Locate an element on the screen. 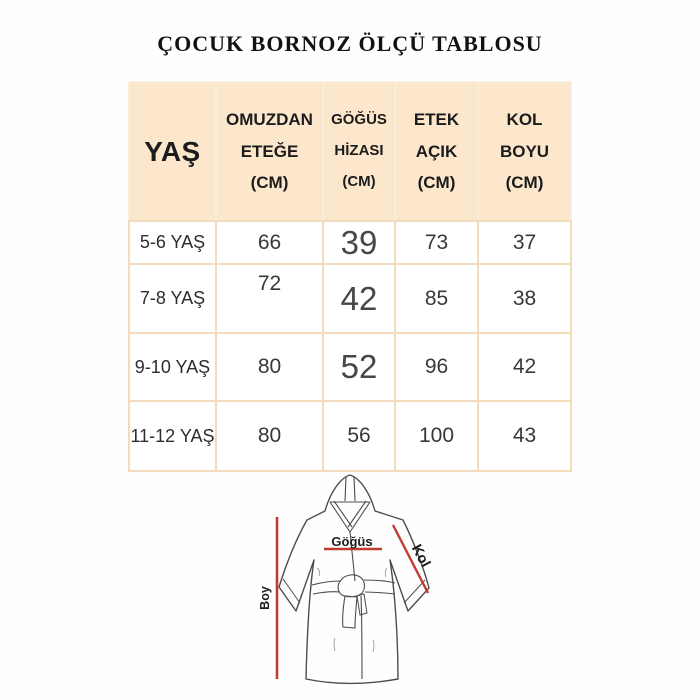  chest-cell: 42 is located at coordinates (359, 298).